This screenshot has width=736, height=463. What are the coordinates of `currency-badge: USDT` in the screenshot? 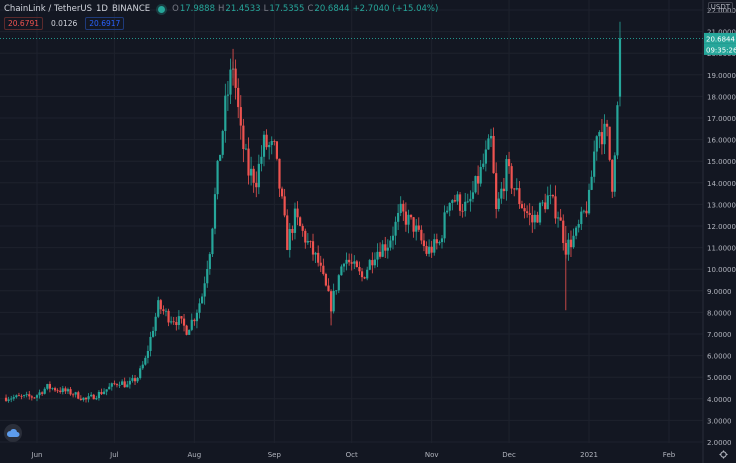 It's located at (720, 7).